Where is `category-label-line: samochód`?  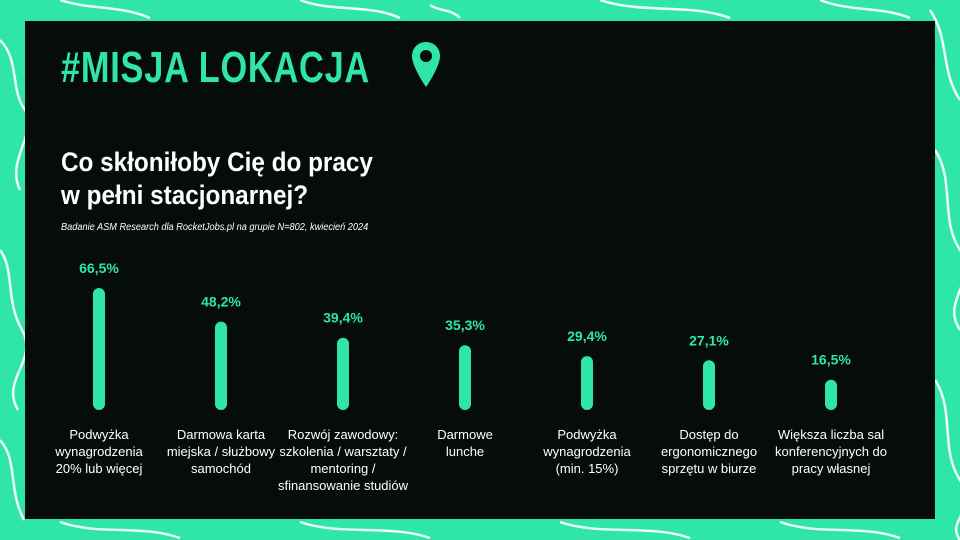 category-label-line: samochód is located at coordinates (221, 468).